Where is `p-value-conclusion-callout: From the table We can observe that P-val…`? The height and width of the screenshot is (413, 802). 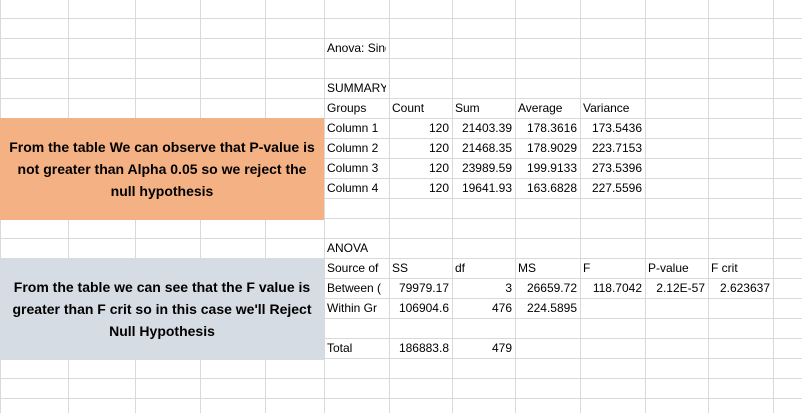
p-value-conclusion-callout: From the table We can observe that P-val… is located at coordinates (162, 169).